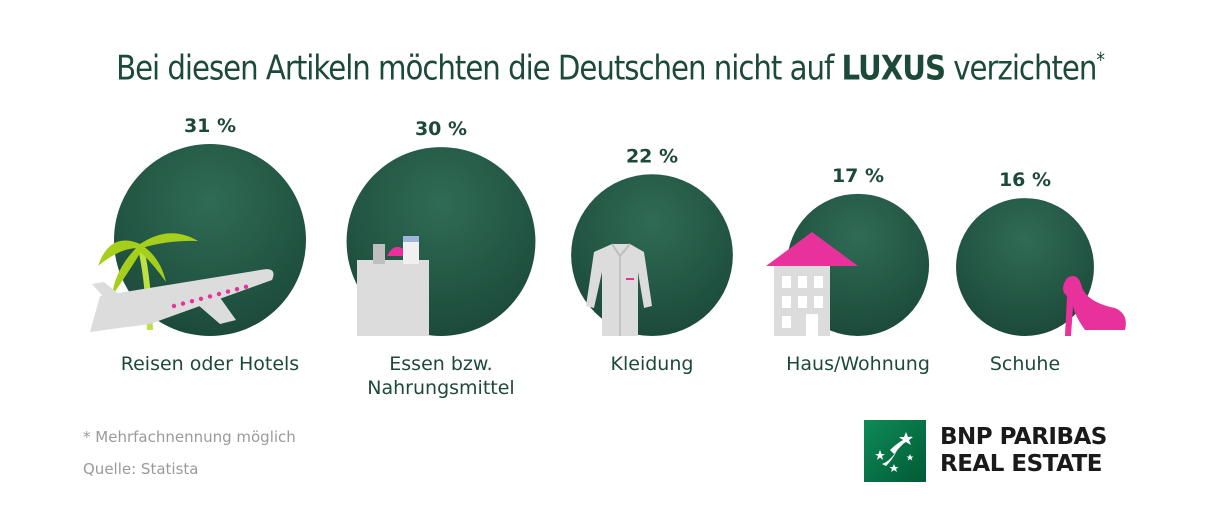 The height and width of the screenshot is (520, 1220). I want to click on category-label-2: Nahrungsmittel, so click(440, 388).